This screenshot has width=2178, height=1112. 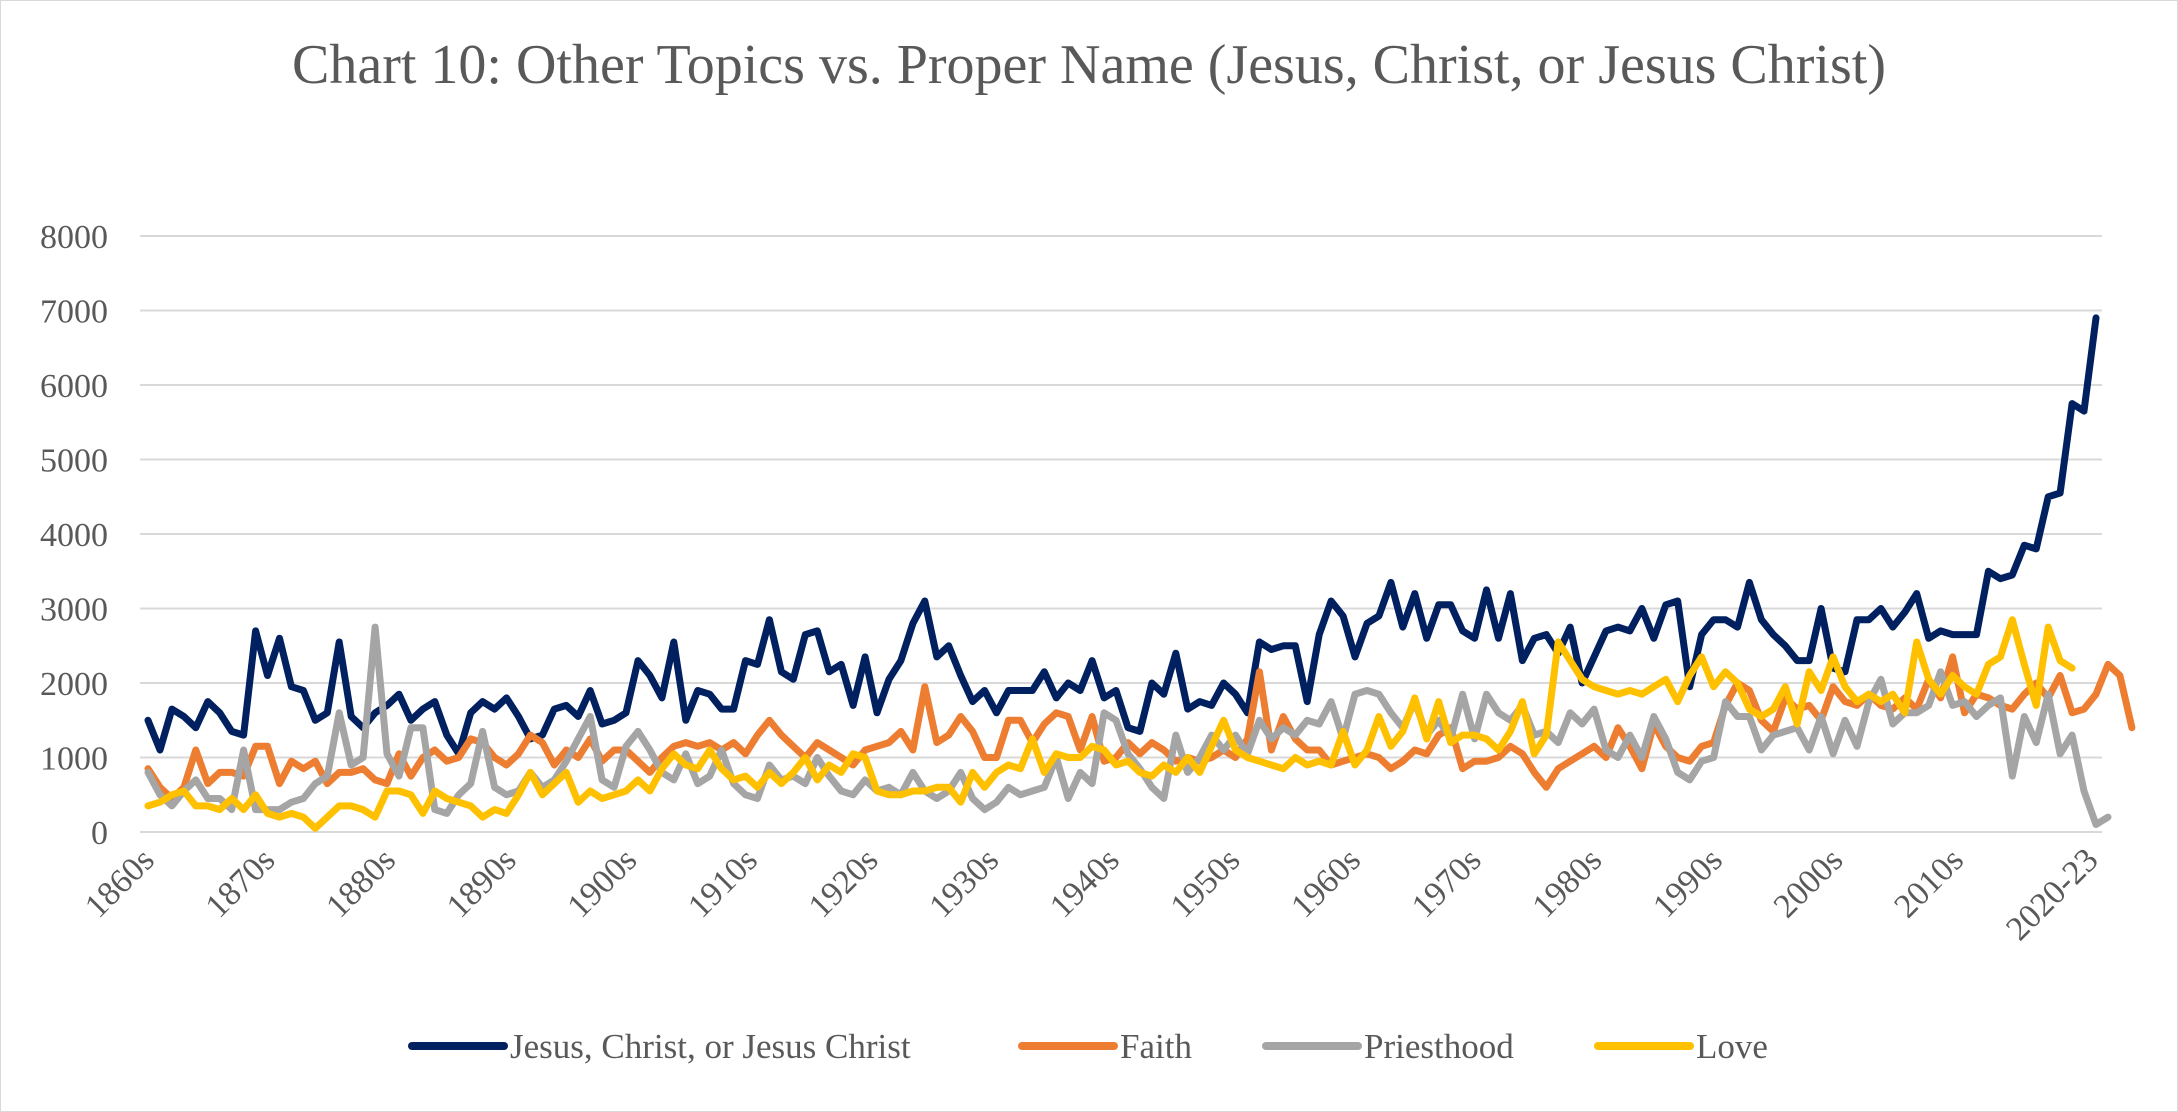 I want to click on x-tick-label: 1920s, so click(x=844, y=883).